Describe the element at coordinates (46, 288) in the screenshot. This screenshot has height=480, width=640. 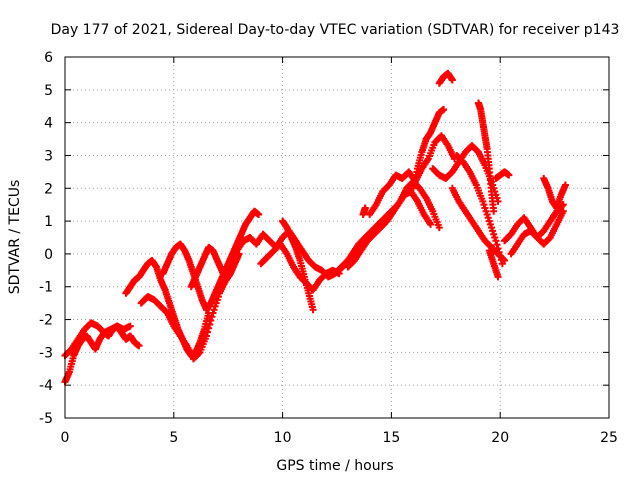
I see `y-tick-label: -1` at that location.